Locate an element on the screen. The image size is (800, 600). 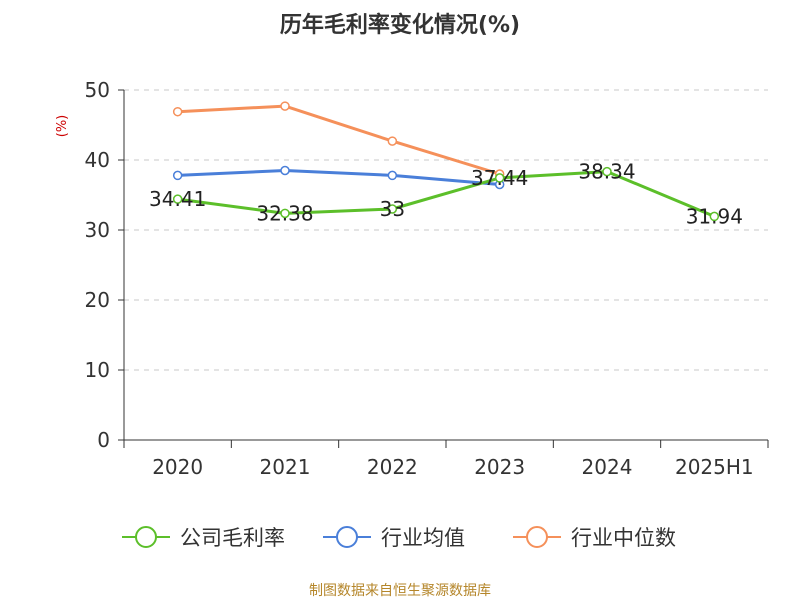
x-tick-label: 2020 is located at coordinates (177, 467).